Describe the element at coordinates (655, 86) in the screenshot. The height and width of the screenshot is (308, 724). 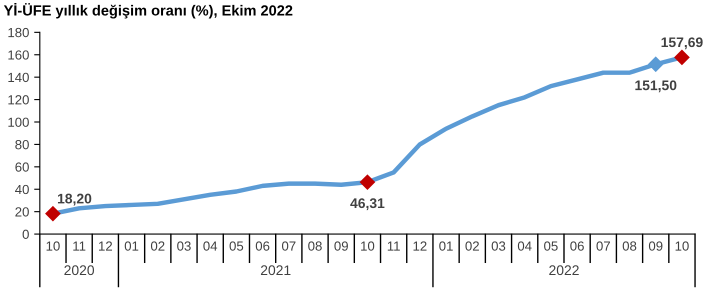
I see `data-label: 151,50` at that location.